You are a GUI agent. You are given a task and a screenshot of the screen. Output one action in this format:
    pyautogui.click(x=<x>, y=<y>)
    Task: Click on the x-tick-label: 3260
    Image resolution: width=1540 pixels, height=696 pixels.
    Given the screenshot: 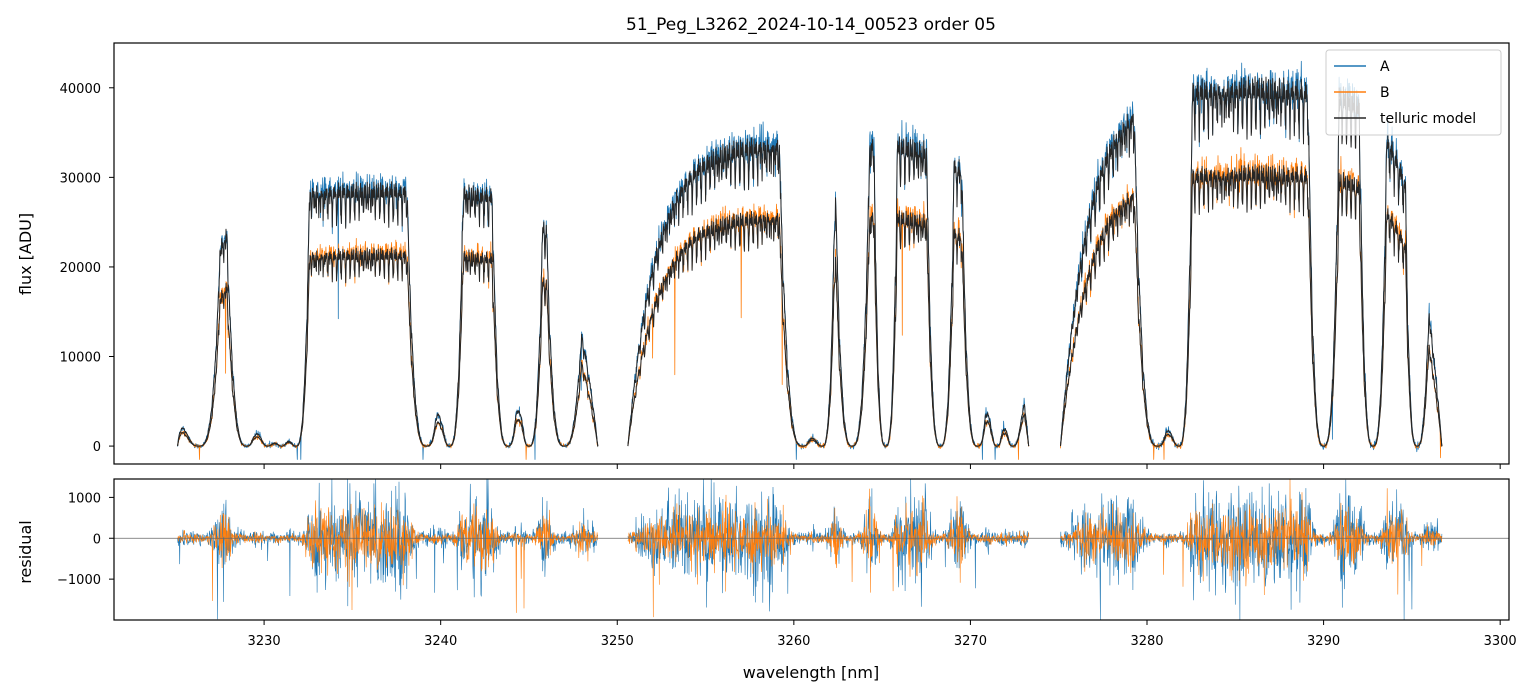 What is the action you would take?
    pyautogui.click(x=793, y=641)
    